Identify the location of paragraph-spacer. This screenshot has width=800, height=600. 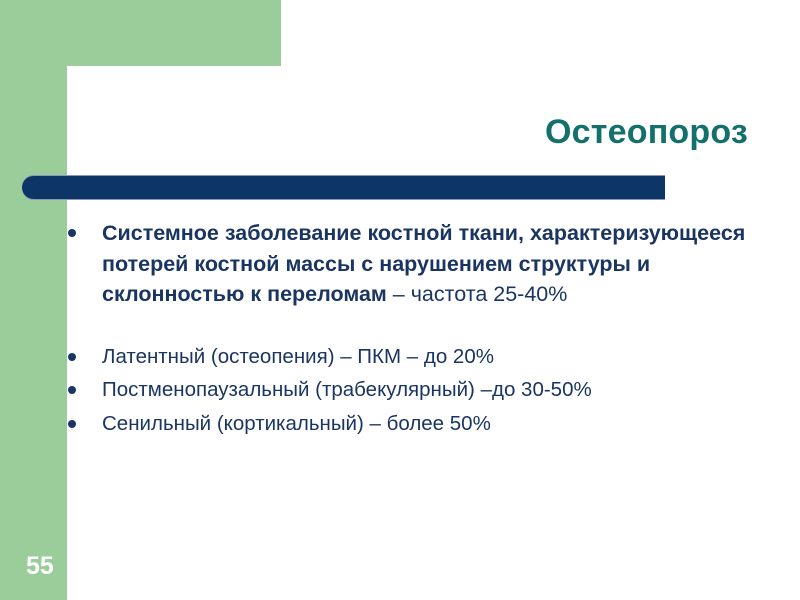
(416, 325).